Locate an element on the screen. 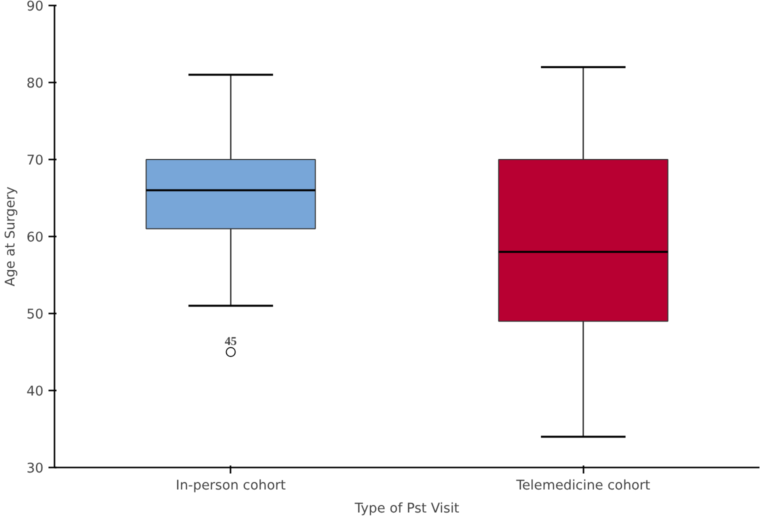 This screenshot has height=519, width=764. y-tick-label: 90 is located at coordinates (35, 7).